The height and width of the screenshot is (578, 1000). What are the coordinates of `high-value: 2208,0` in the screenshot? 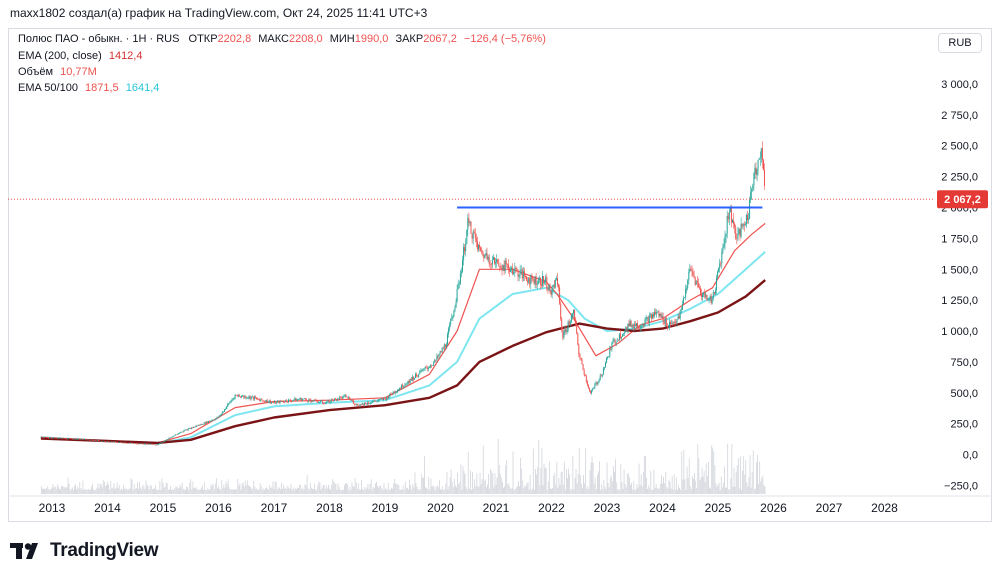 It's located at (306, 39).